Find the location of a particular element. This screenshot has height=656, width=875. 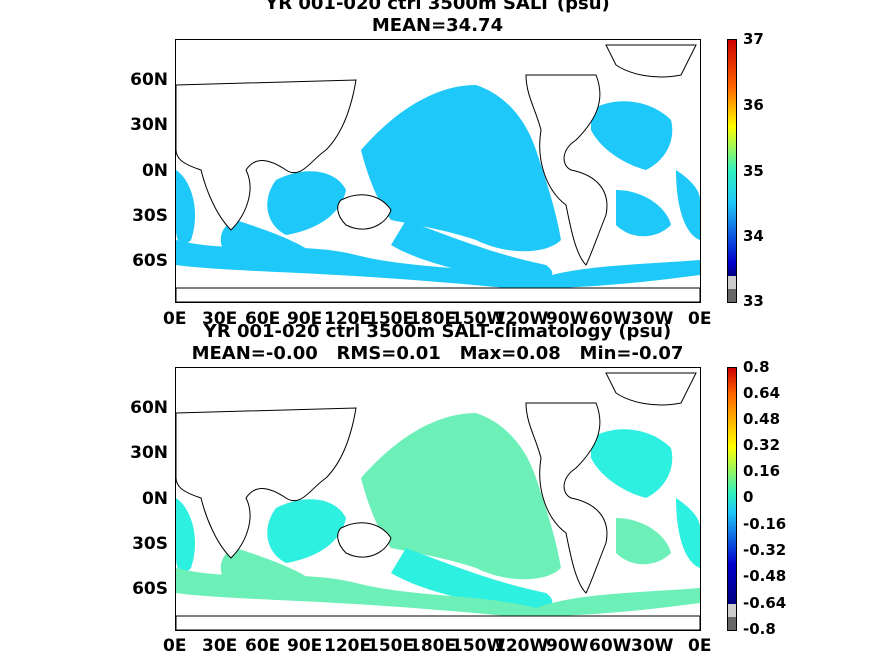

panel1-cb-tick-37: 37 is located at coordinates (753, 39).